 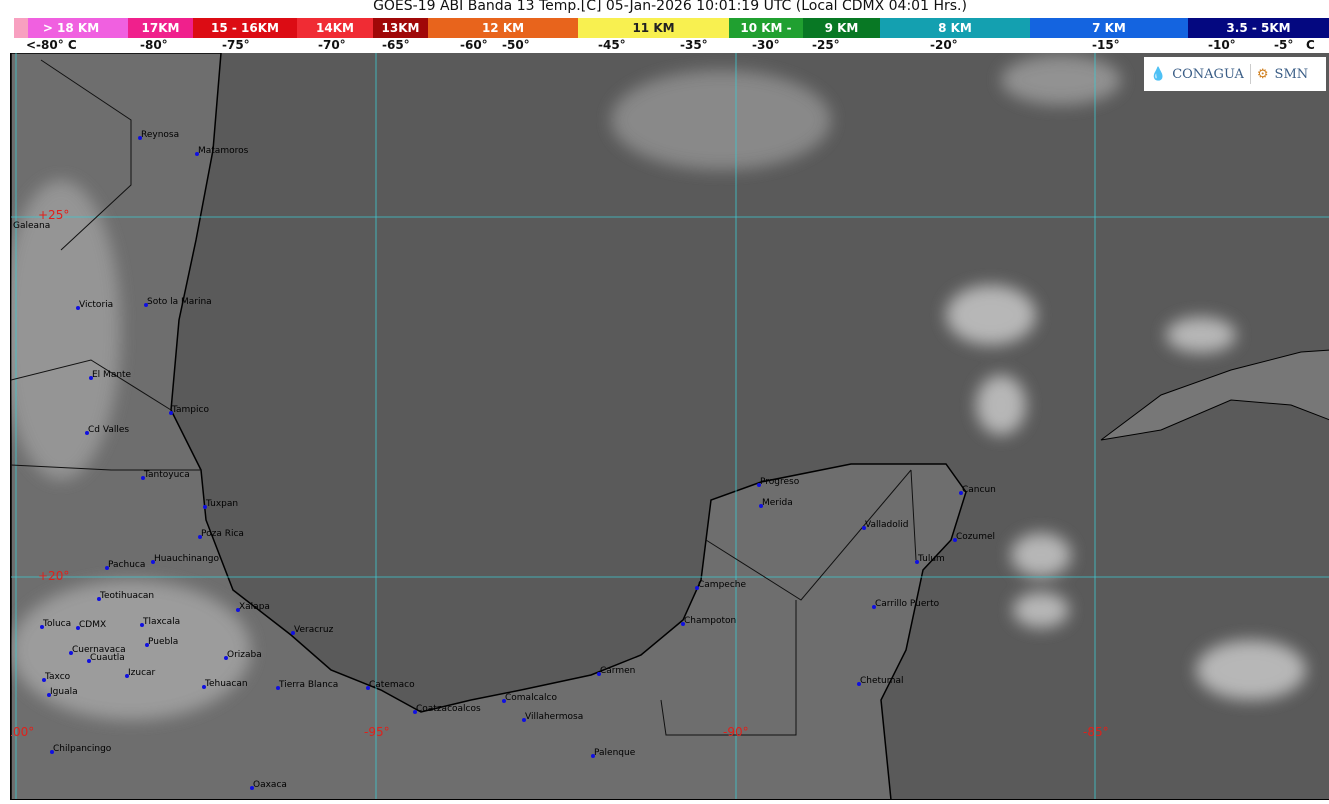 I want to click on legend-segment: 13KM, so click(x=400, y=28).